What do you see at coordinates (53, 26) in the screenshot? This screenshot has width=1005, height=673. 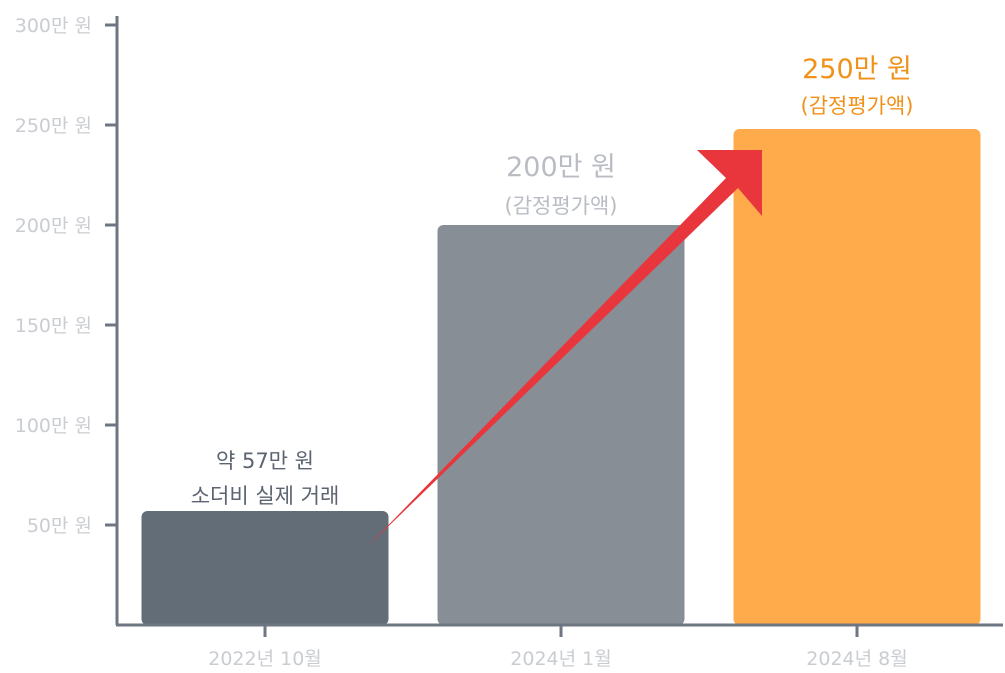 I see `y-tick-label: 300만 원` at bounding box center [53, 26].